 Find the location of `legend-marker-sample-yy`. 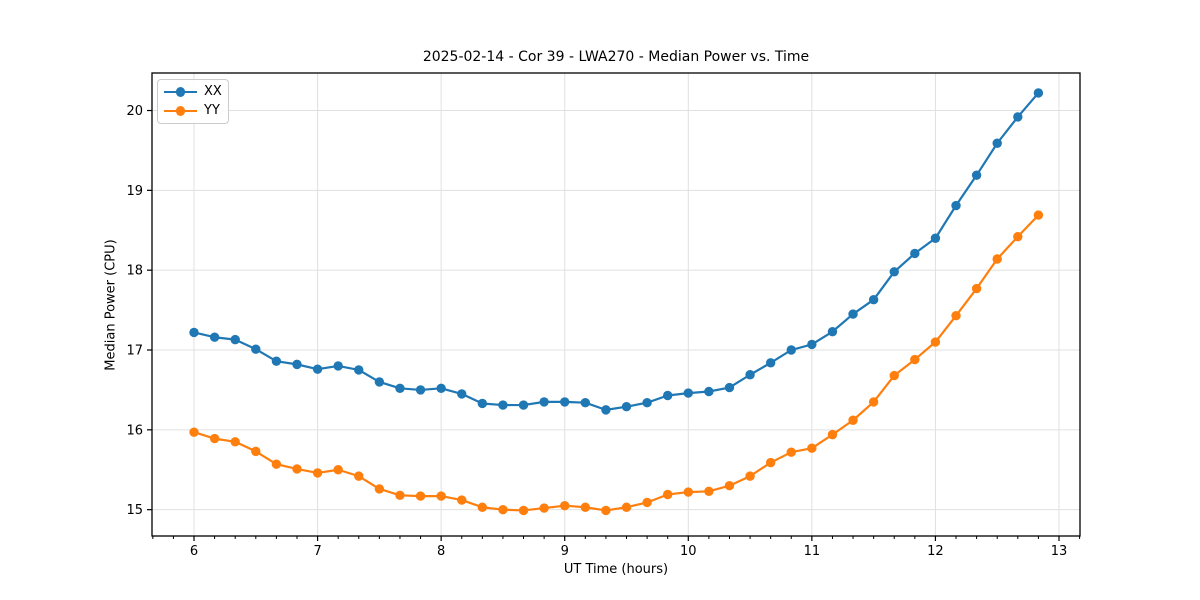

legend-marker-sample-yy is located at coordinates (180, 111).